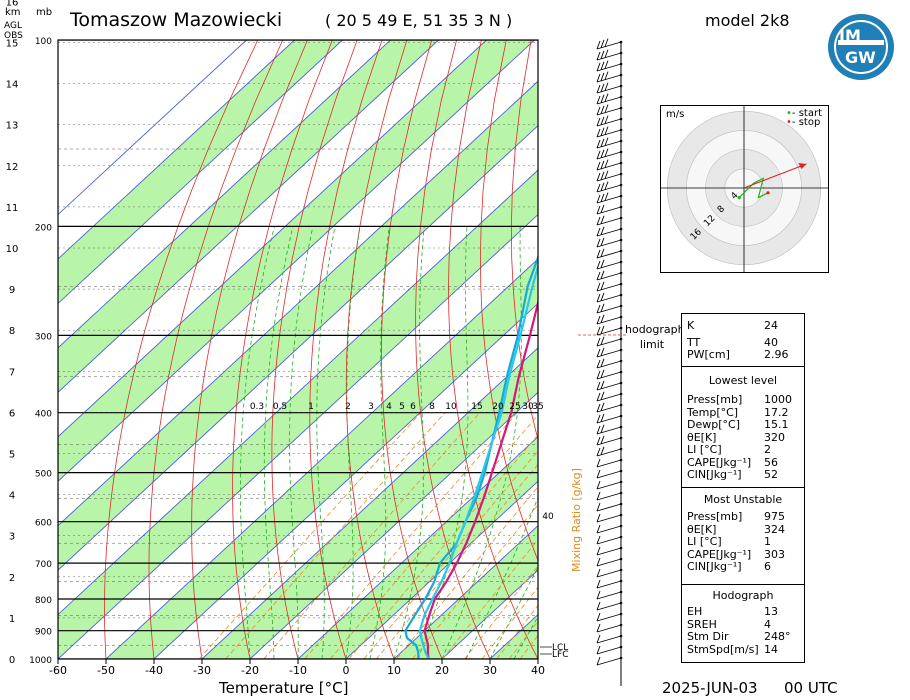 The image size is (910, 700). What do you see at coordinates (715, 516) in the screenshot?
I see `index-label: Press[mb]` at bounding box center [715, 516].